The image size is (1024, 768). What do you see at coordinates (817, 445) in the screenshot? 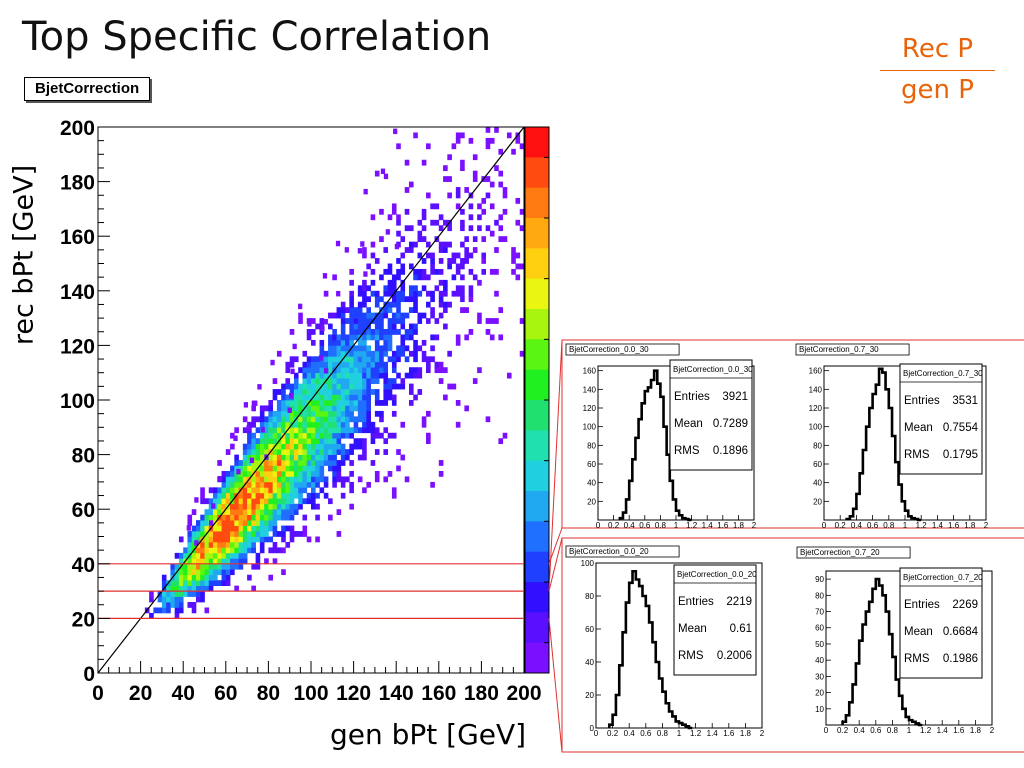
I see `hist-y-tick-label: 80` at bounding box center [817, 445].